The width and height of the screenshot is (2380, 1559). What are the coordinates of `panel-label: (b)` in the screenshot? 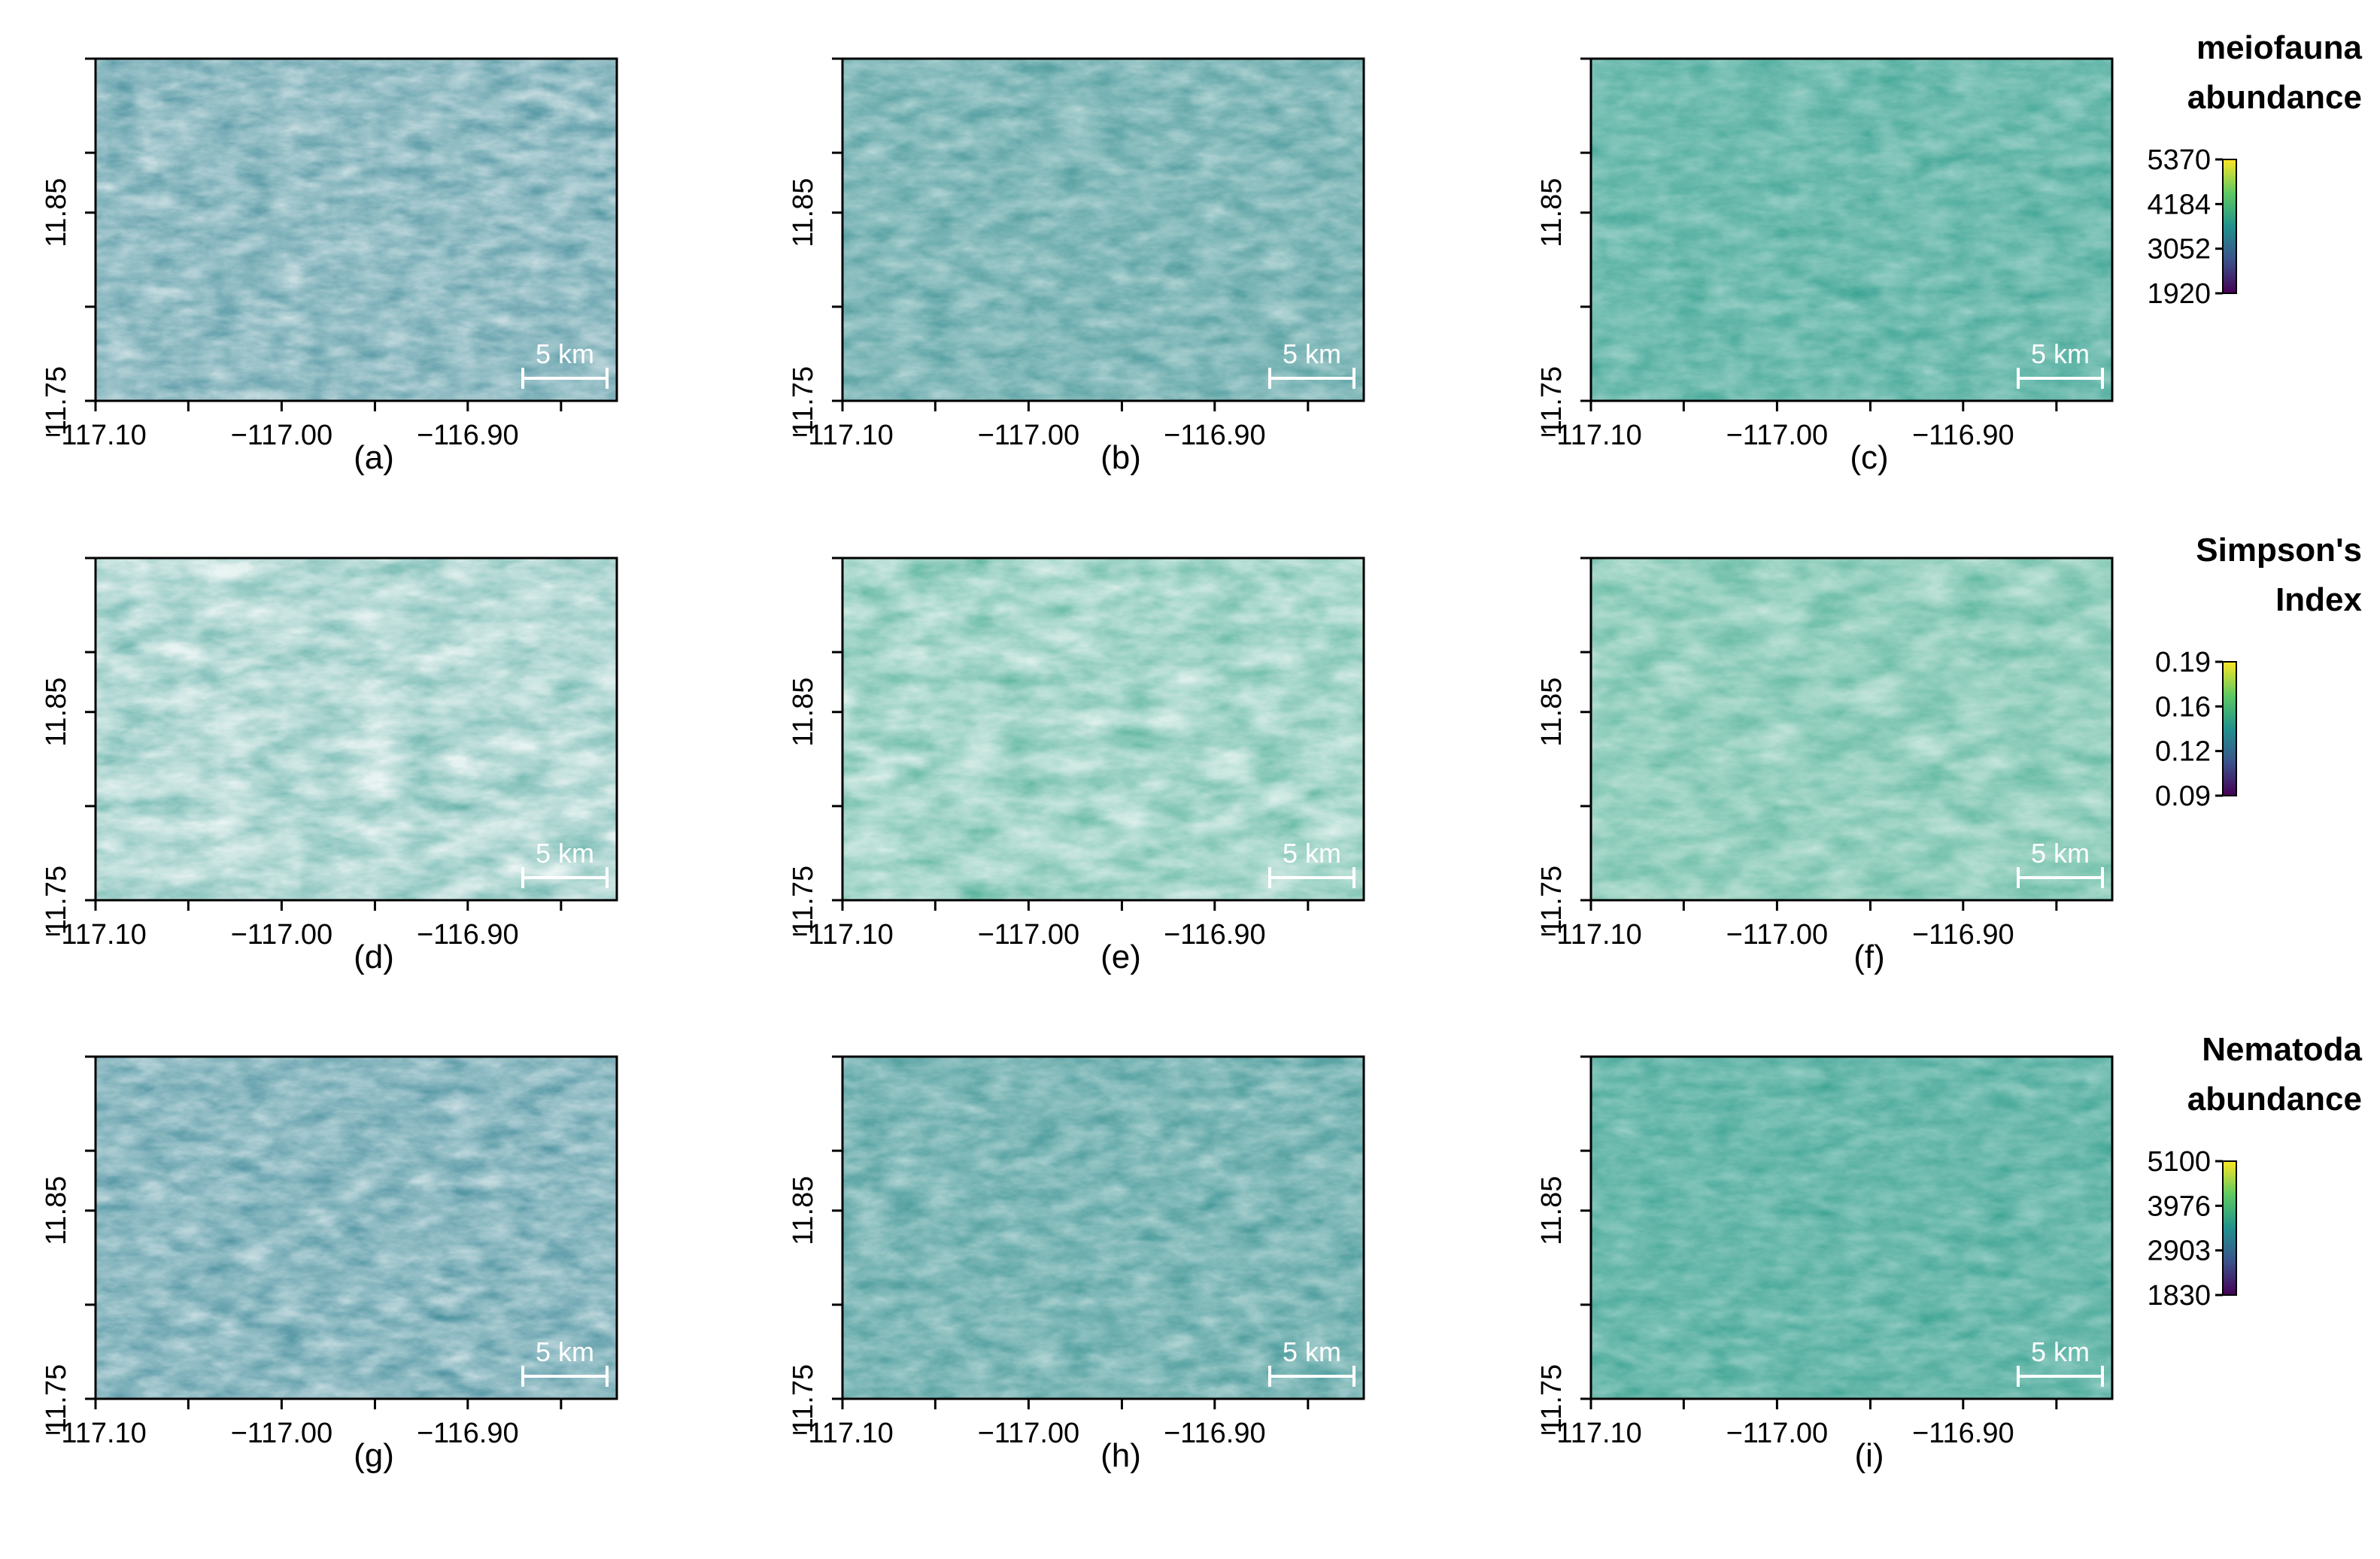 It's located at (1120, 457).